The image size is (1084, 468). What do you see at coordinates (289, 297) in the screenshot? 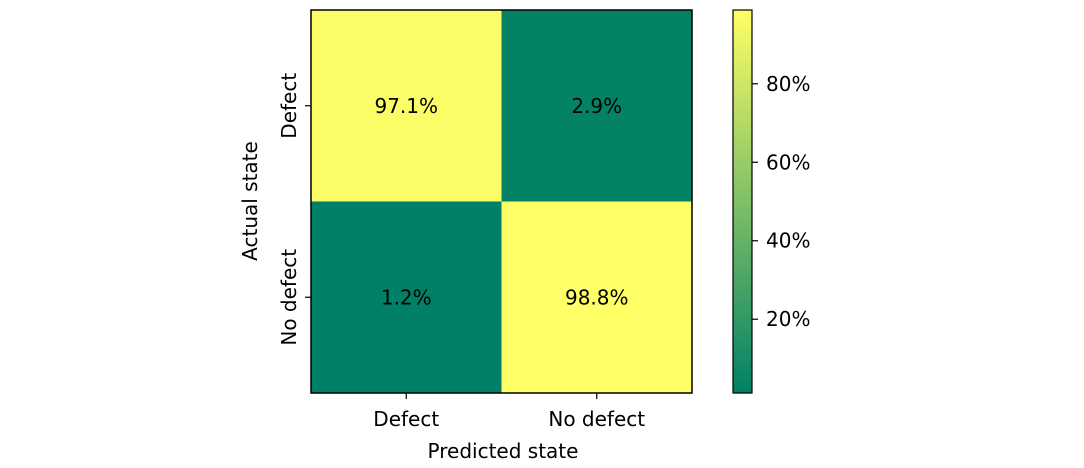
I see `y-tick-label: No defect` at bounding box center [289, 297].